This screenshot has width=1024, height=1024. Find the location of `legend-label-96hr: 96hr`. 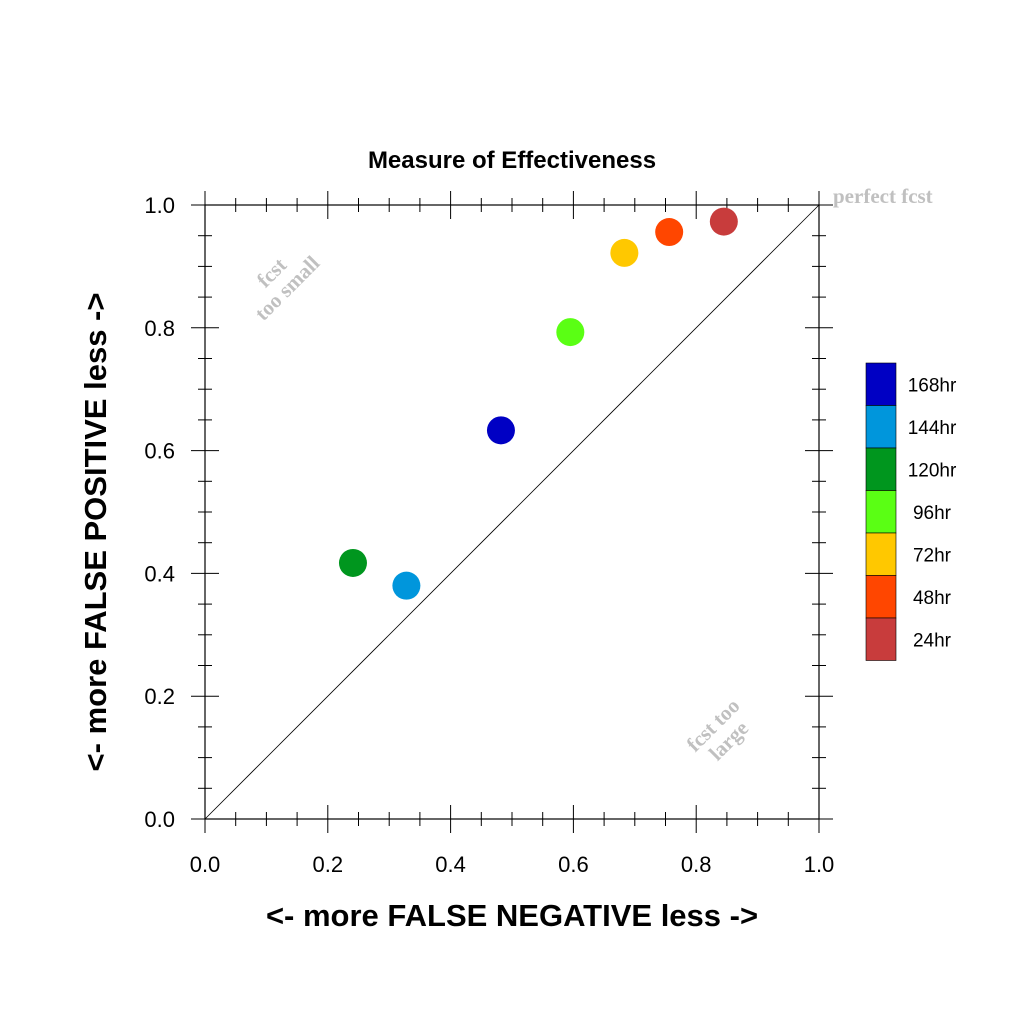

legend-label-96hr: 96hr is located at coordinates (932, 513).